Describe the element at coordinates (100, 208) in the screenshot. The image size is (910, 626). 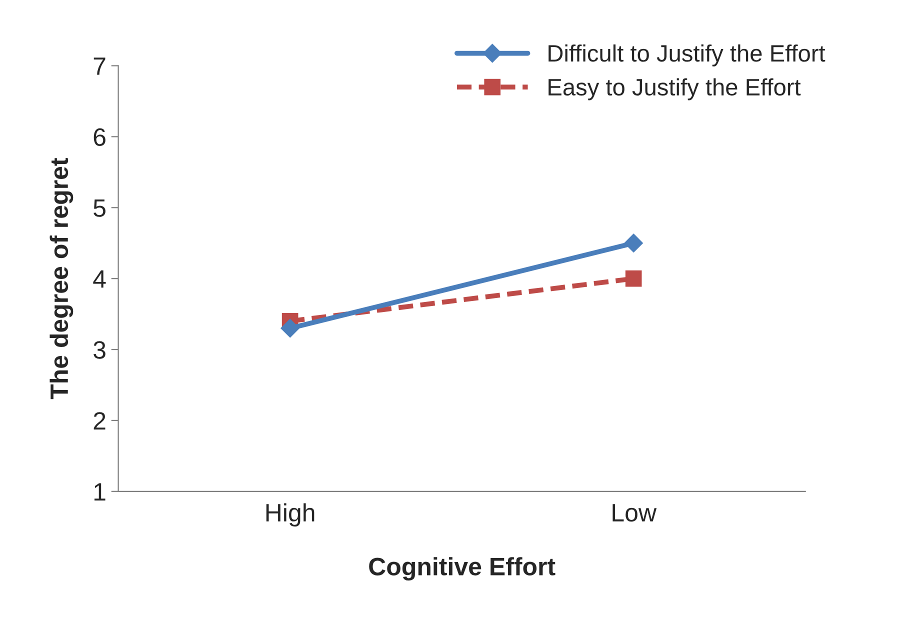
I see `y-tick-label: 5` at that location.